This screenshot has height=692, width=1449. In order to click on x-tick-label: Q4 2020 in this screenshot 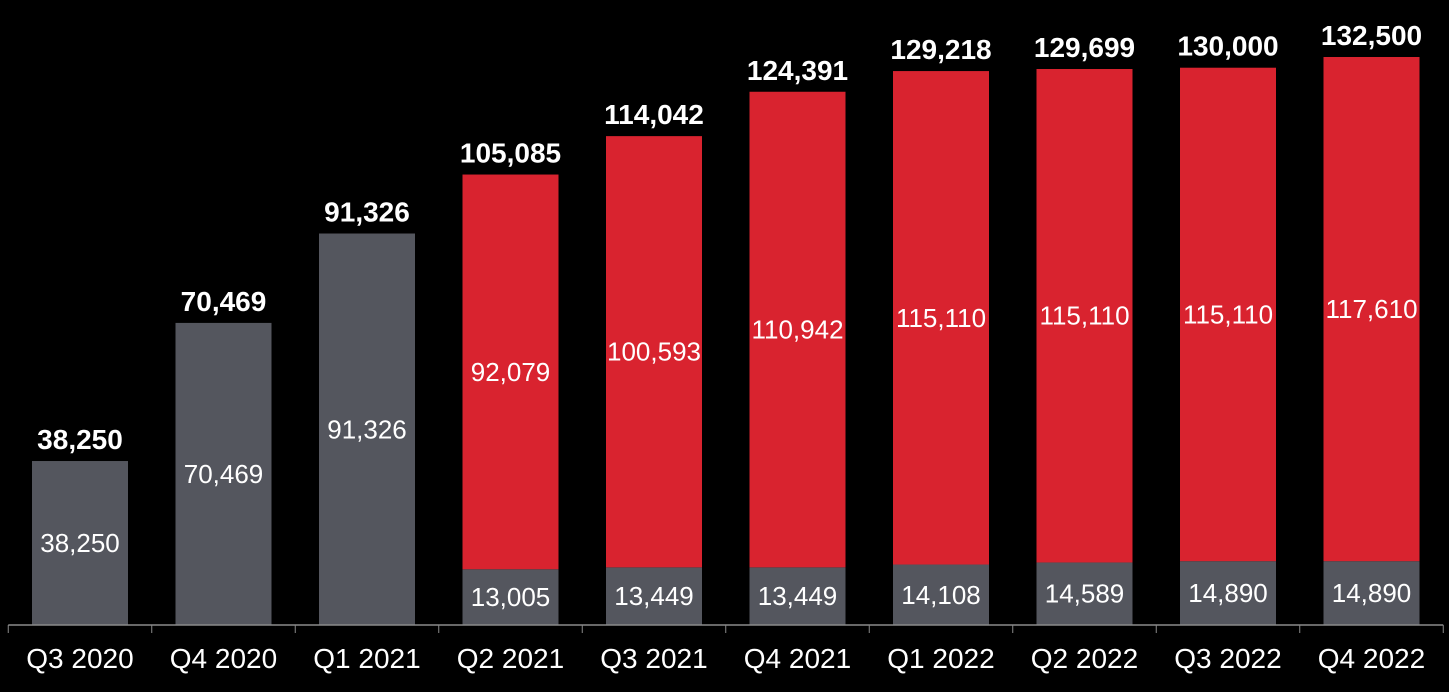, I will do `click(223, 658)`.